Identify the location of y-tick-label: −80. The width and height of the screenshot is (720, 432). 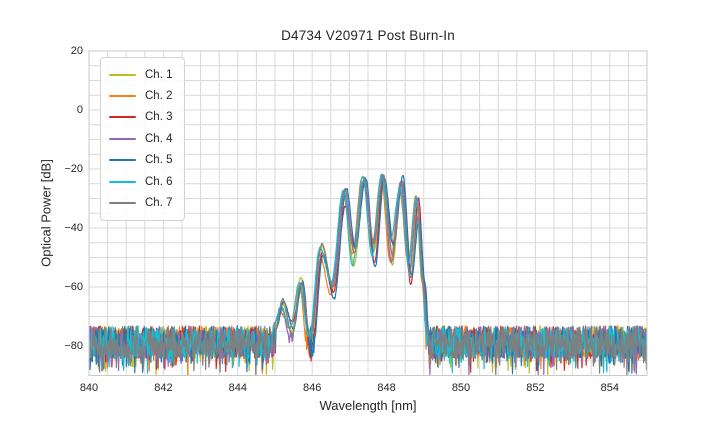
(73, 346).